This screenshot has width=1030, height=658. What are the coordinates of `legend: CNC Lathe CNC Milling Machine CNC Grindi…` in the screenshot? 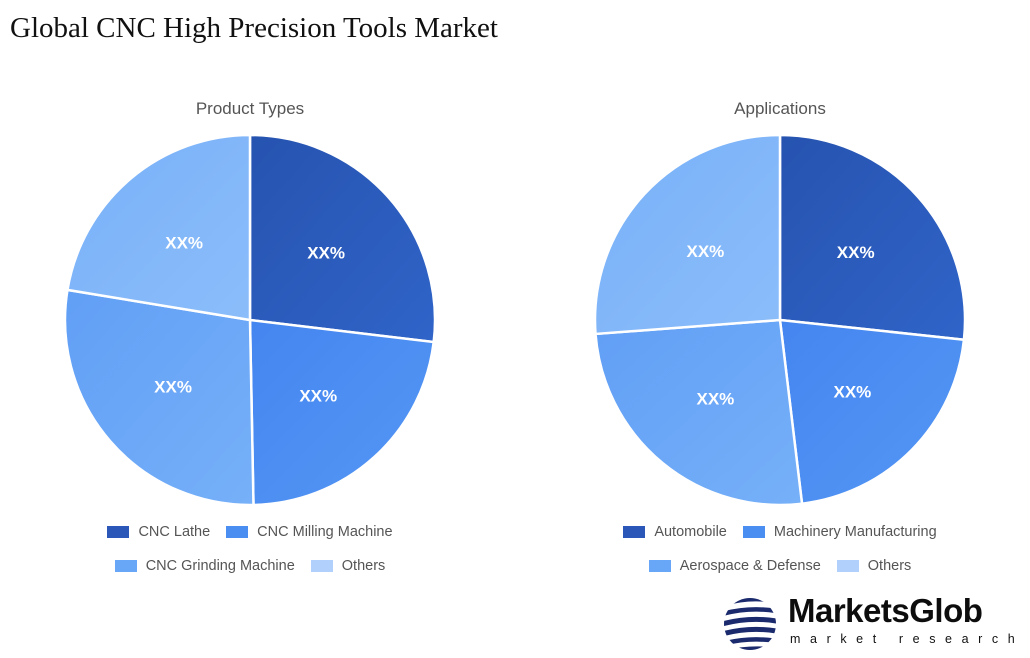 It's located at (250, 556).